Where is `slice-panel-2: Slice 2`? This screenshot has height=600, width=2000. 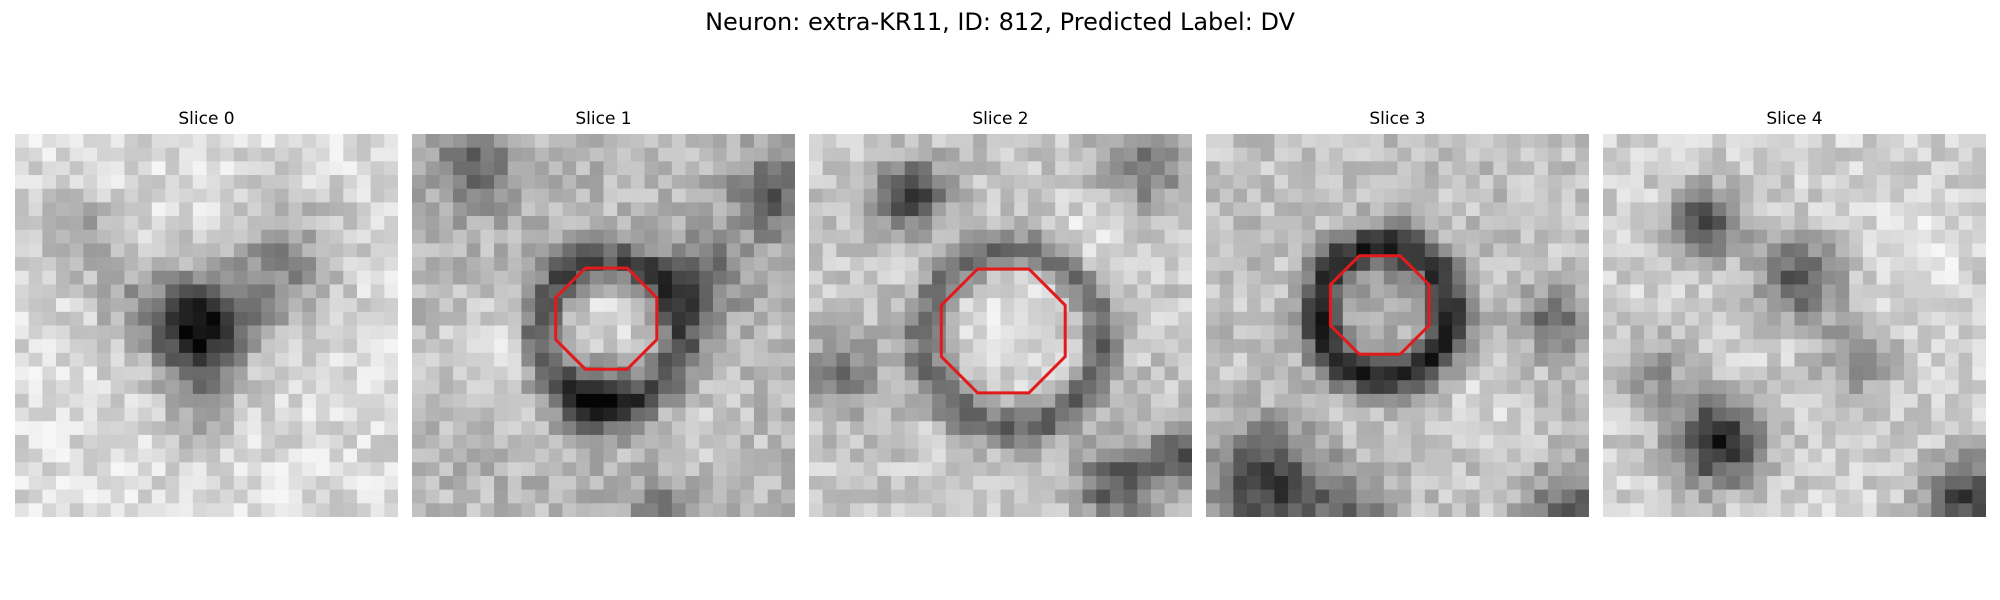
slice-panel-2: Slice 2 is located at coordinates (1000, 319).